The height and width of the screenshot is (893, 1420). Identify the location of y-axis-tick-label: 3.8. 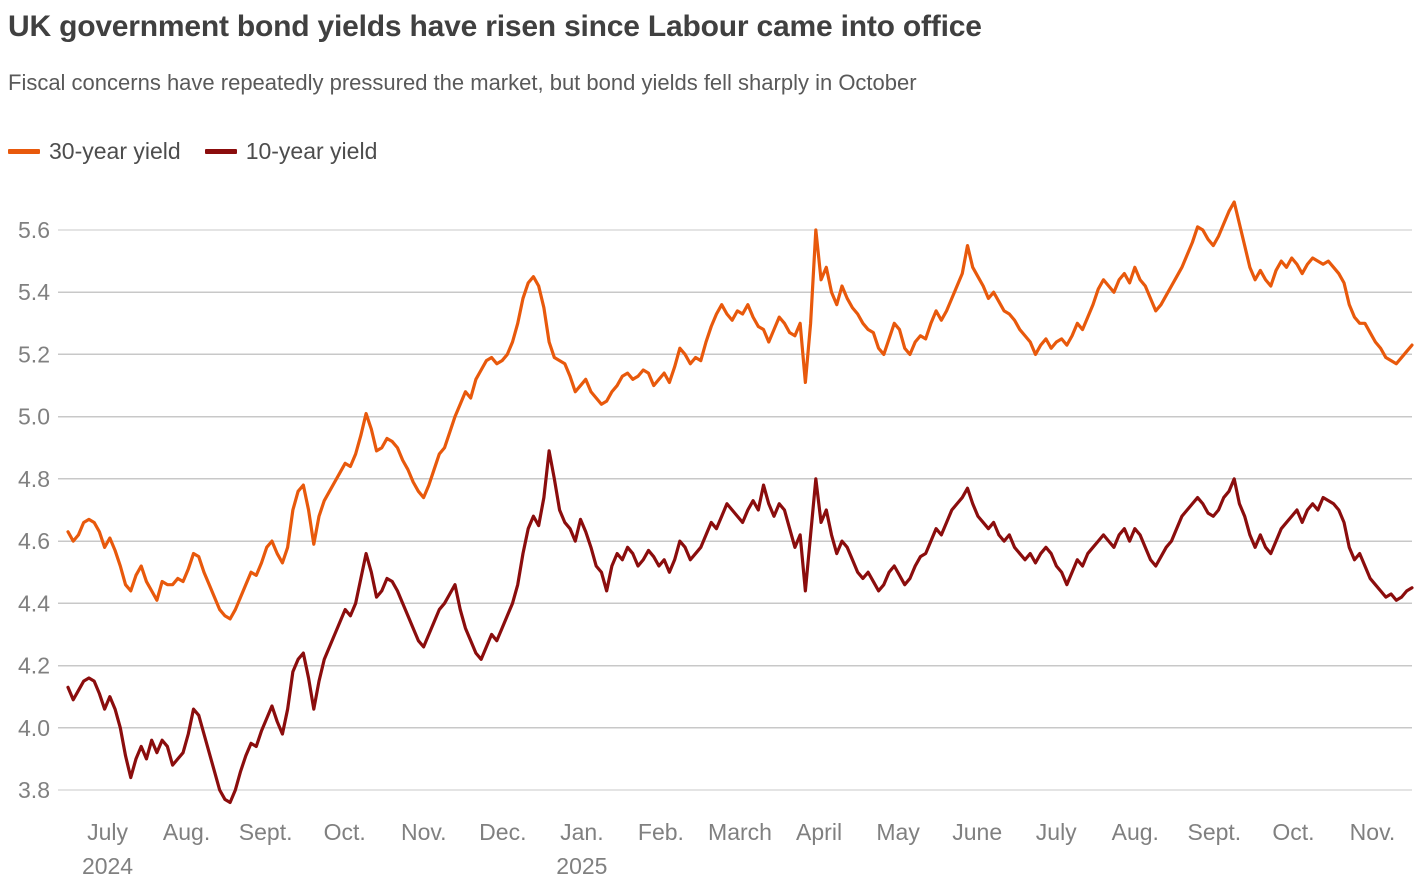
(34, 790).